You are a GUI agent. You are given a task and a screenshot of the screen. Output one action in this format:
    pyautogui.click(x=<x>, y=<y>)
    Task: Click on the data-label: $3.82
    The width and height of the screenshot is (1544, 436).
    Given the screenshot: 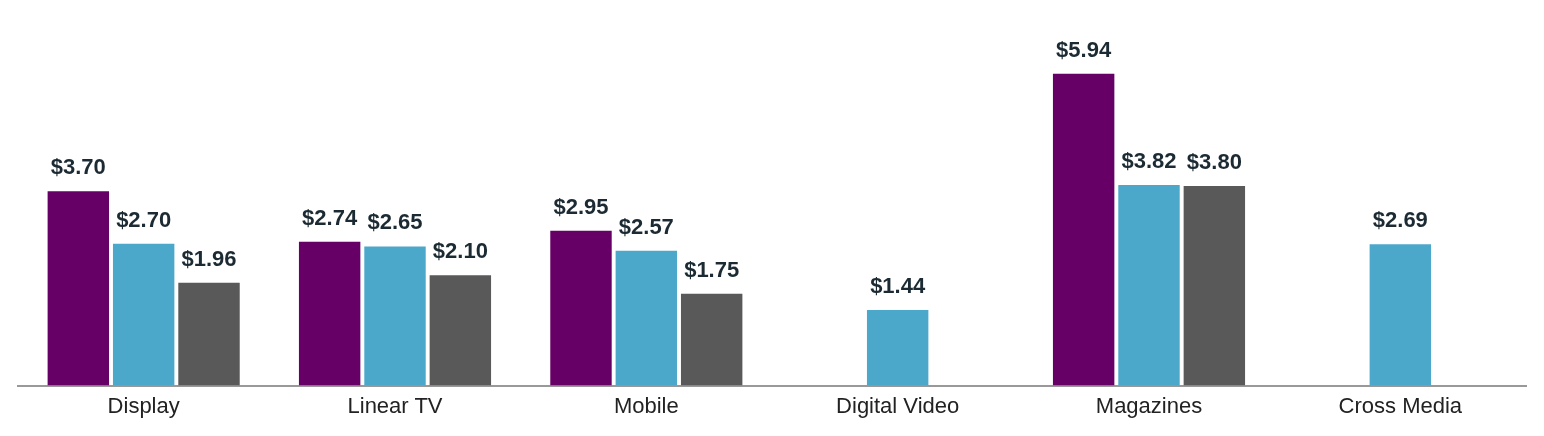 What is the action you would take?
    pyautogui.click(x=1149, y=161)
    